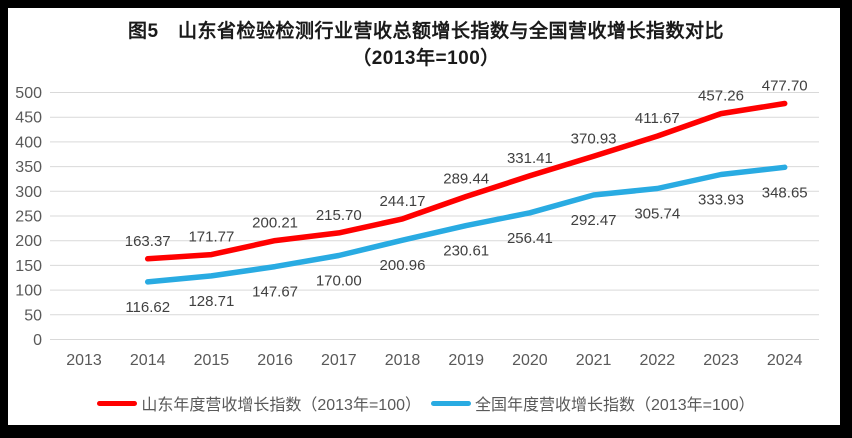 The height and width of the screenshot is (438, 852). What do you see at coordinates (615, 405) in the screenshot?
I see `legend-label-national: 全国年度营收增长指数（2013年=100）` at bounding box center [615, 405].